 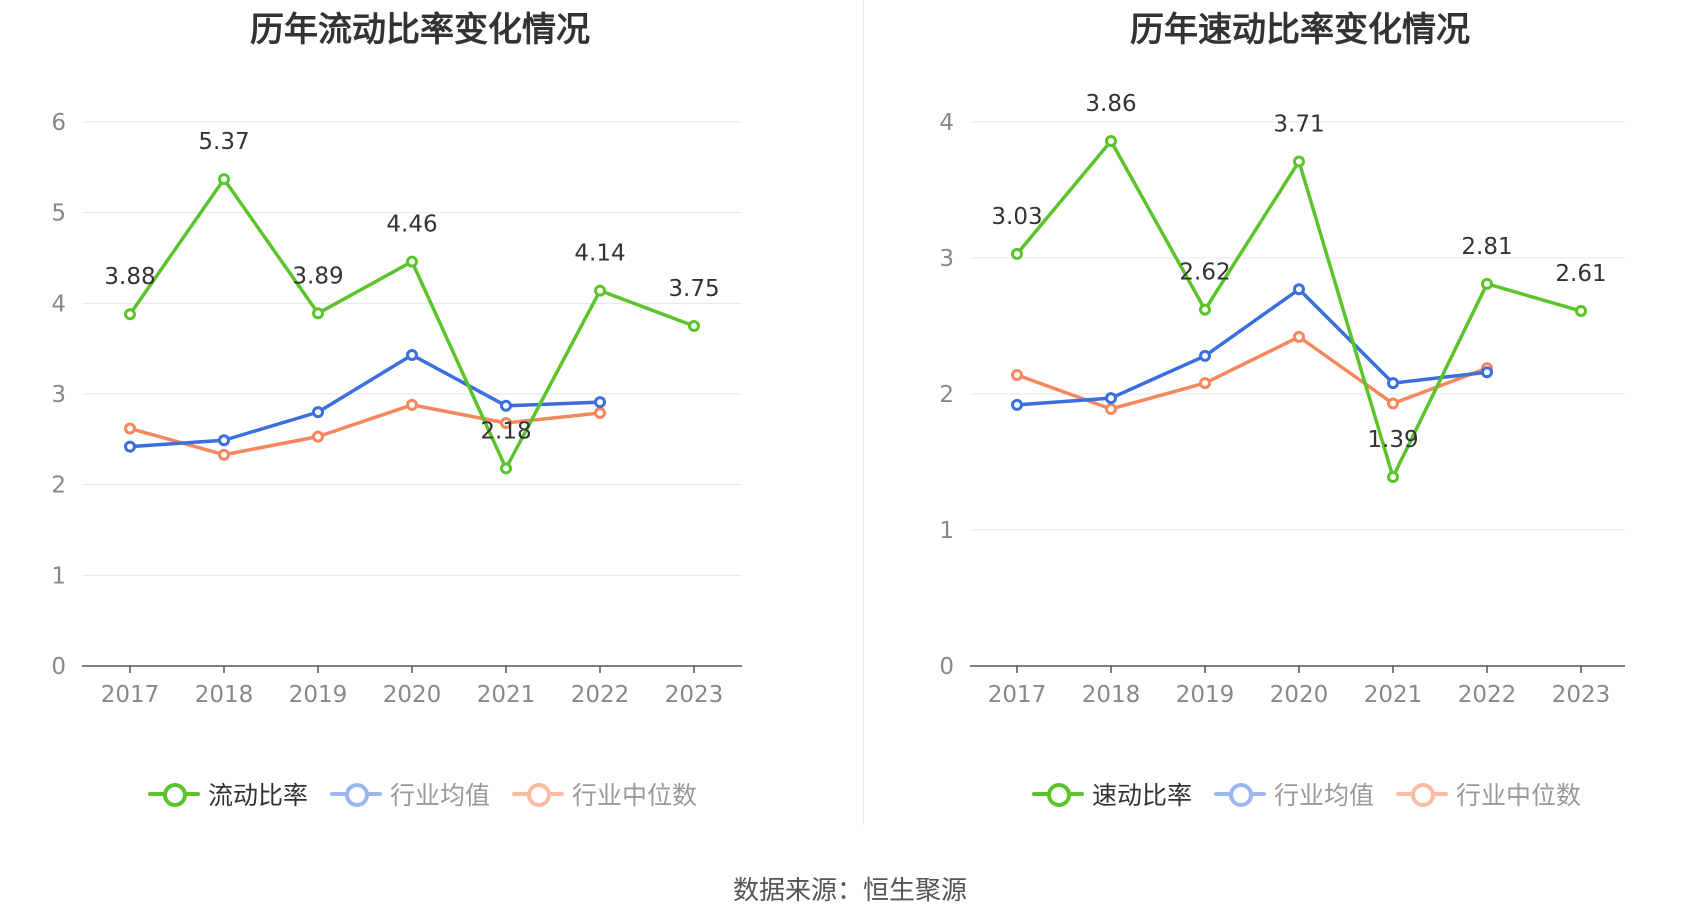 I want to click on x-tick-label: 2017, so click(x=1017, y=695).